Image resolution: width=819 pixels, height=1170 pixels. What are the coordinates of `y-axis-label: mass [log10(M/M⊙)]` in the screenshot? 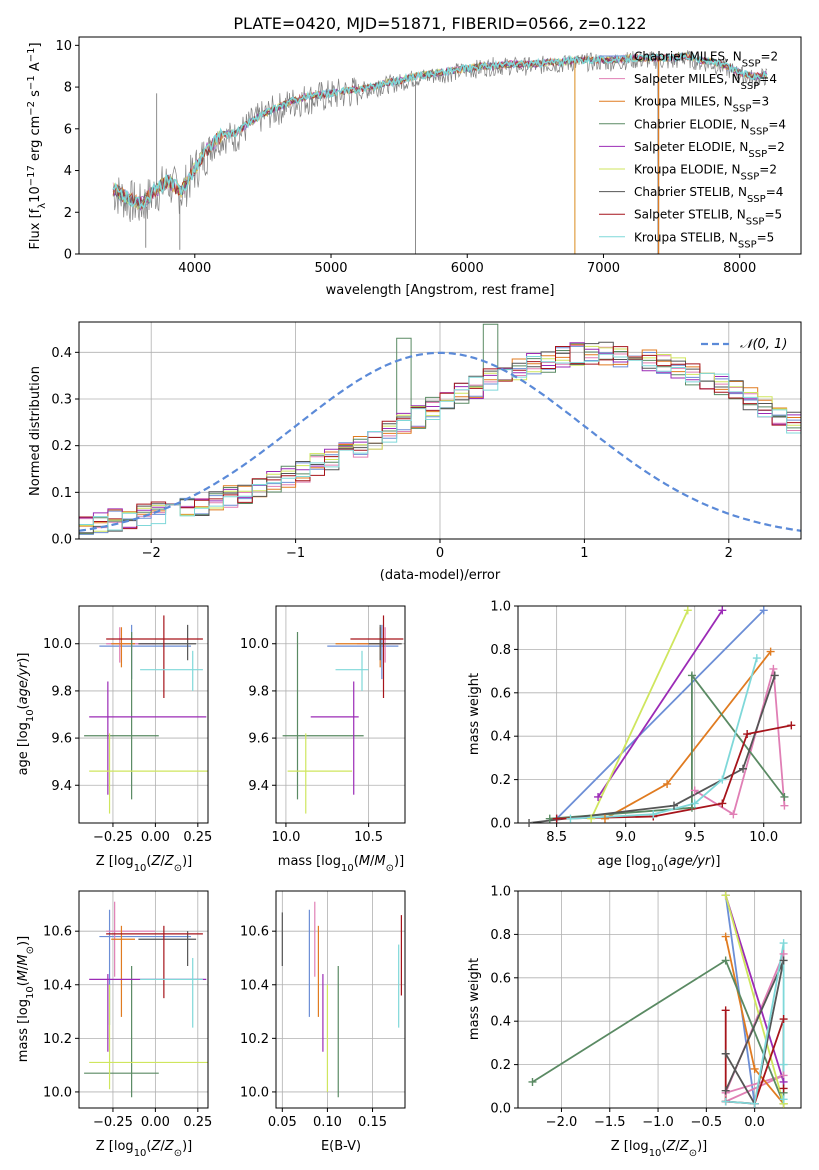 It's located at (26, 999).